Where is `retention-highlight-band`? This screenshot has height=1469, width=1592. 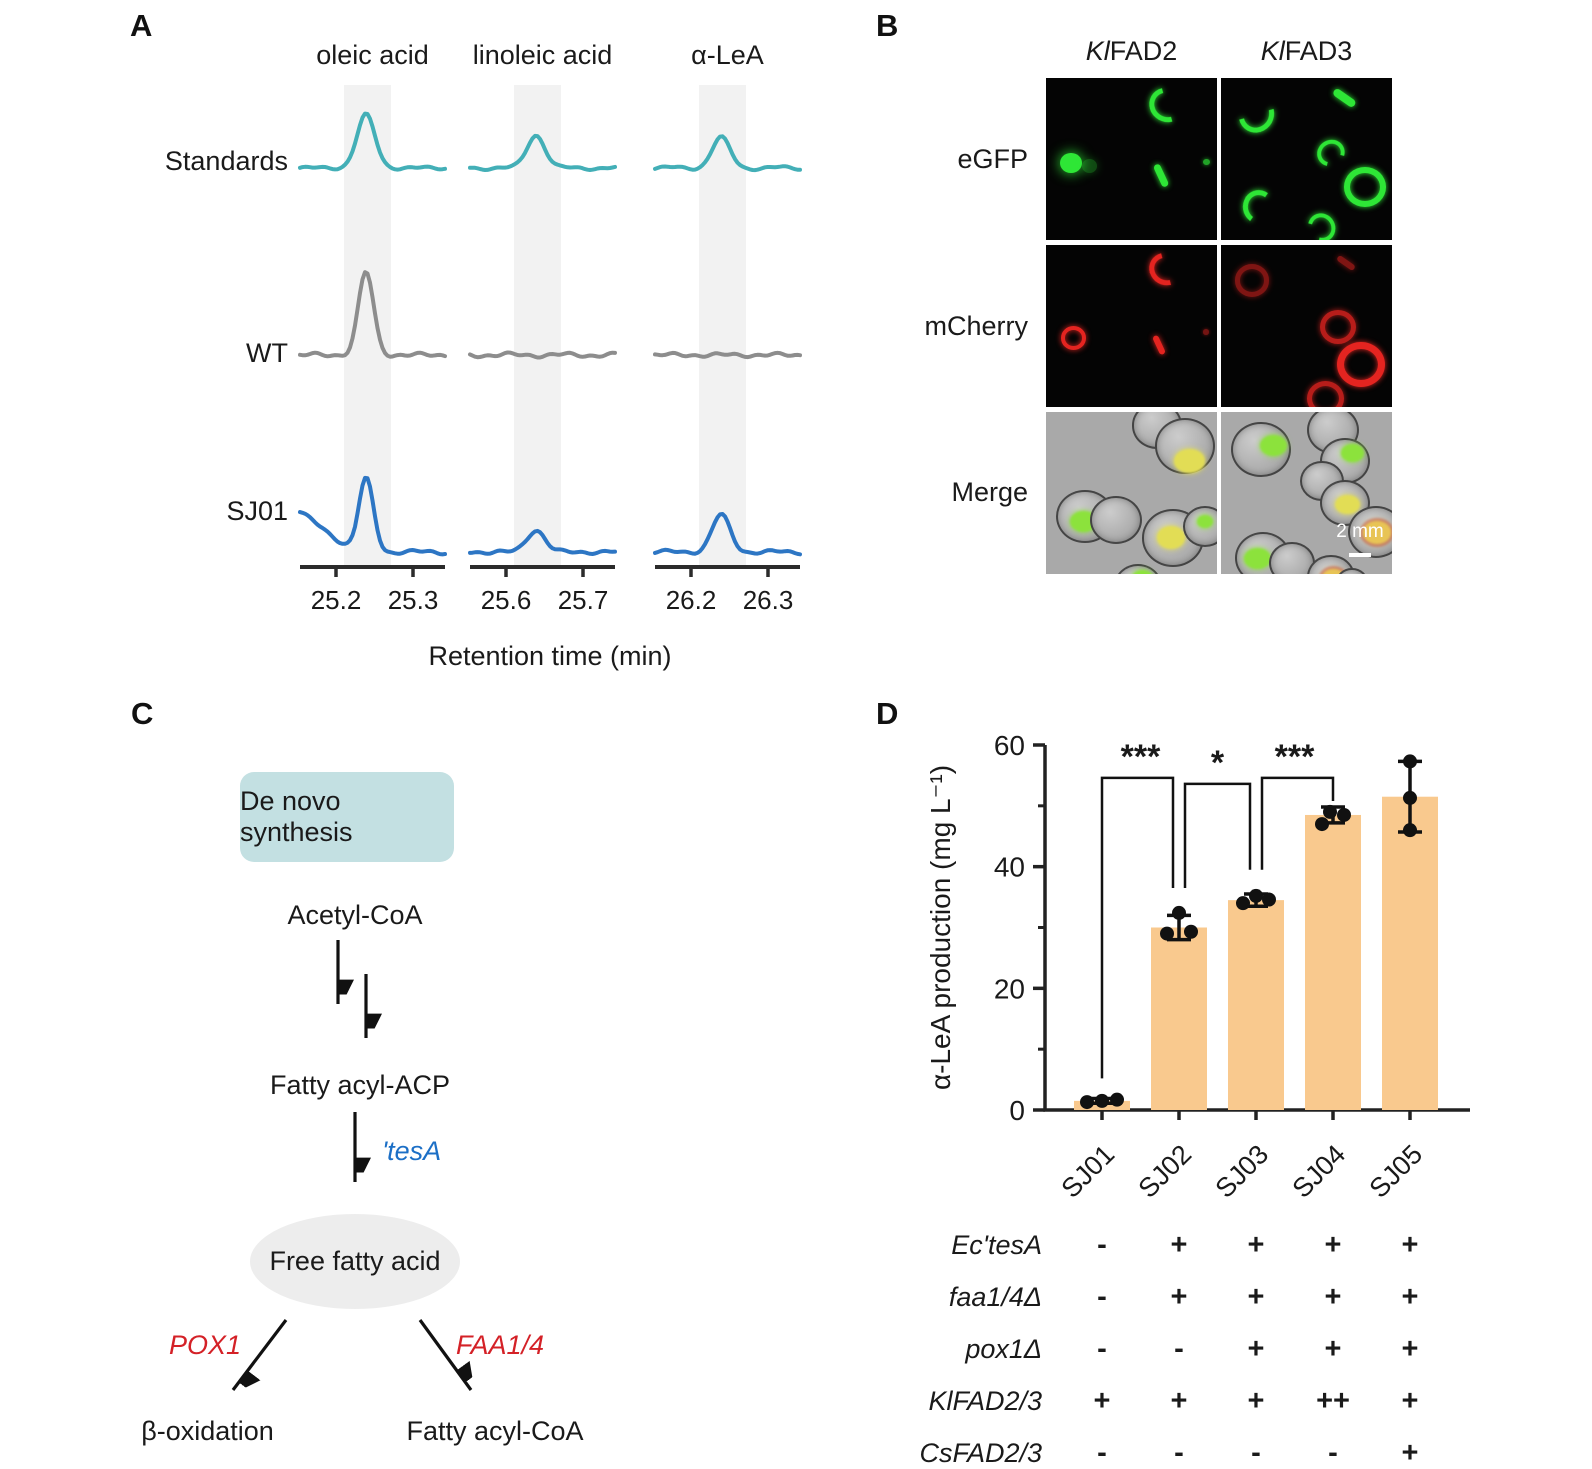 retention-highlight-band is located at coordinates (367, 326).